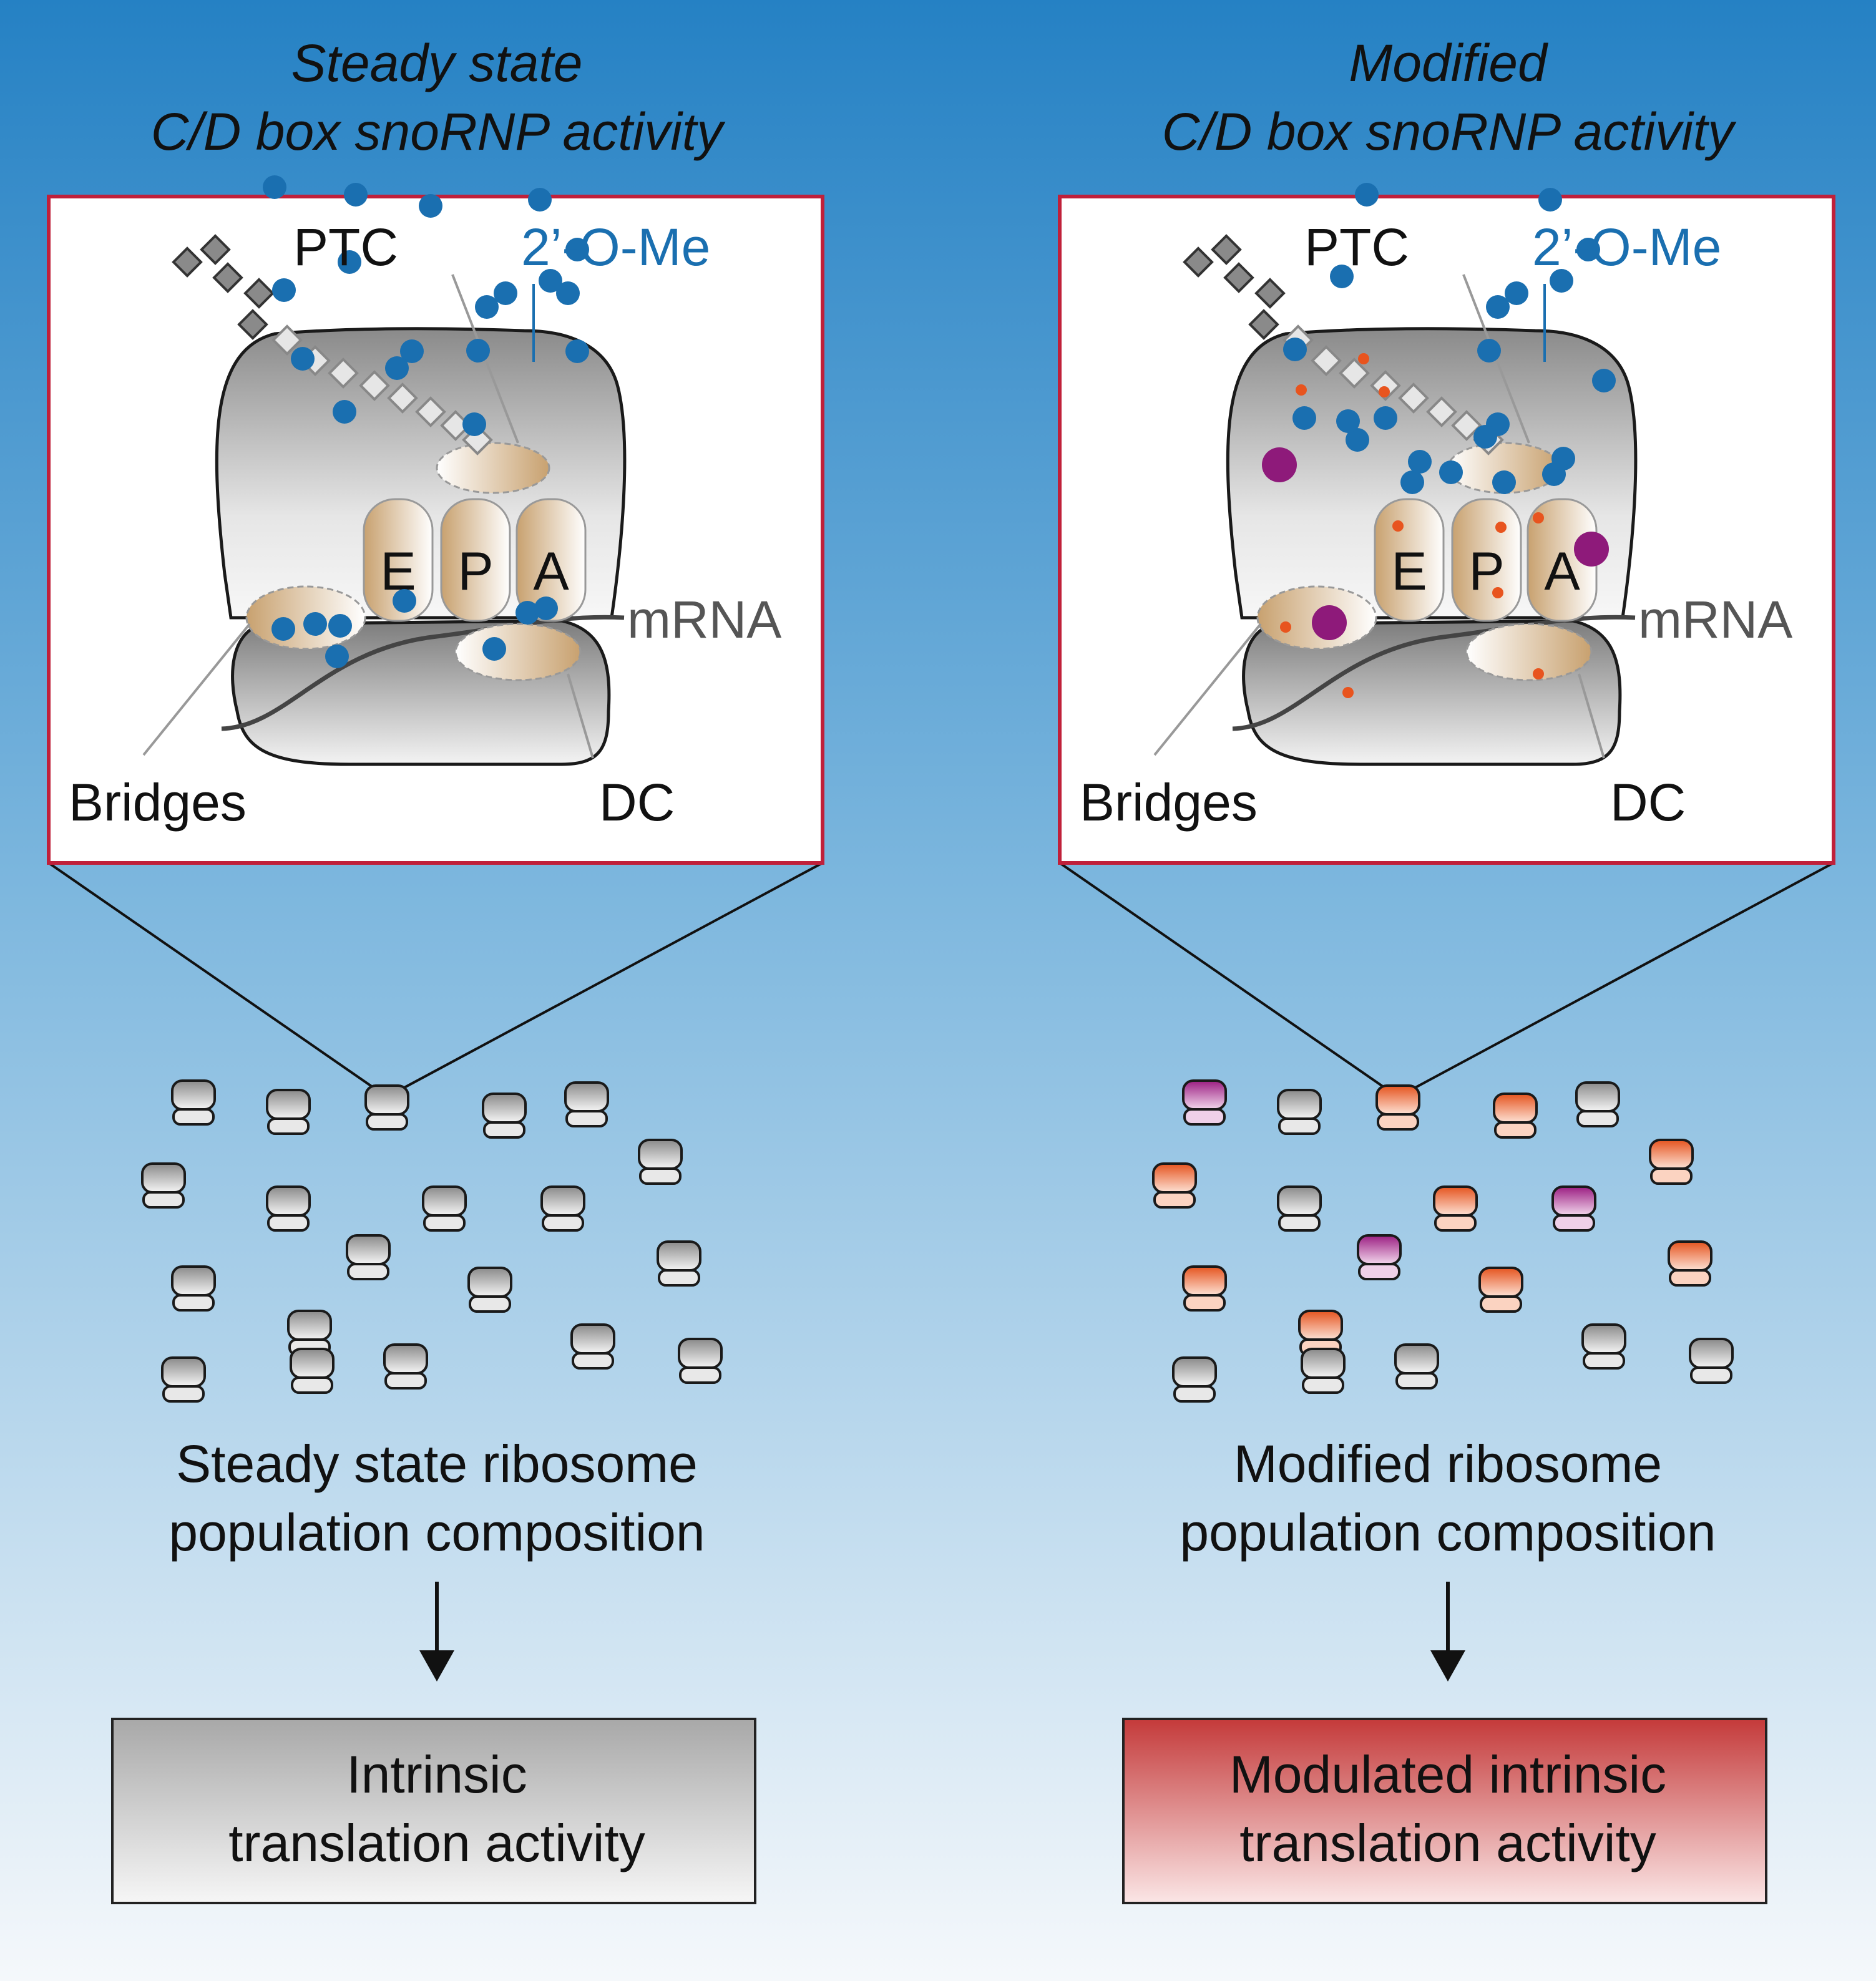 This screenshot has height=1981, width=1876. I want to click on panel-title-line1: Steady state, so click(437, 63).